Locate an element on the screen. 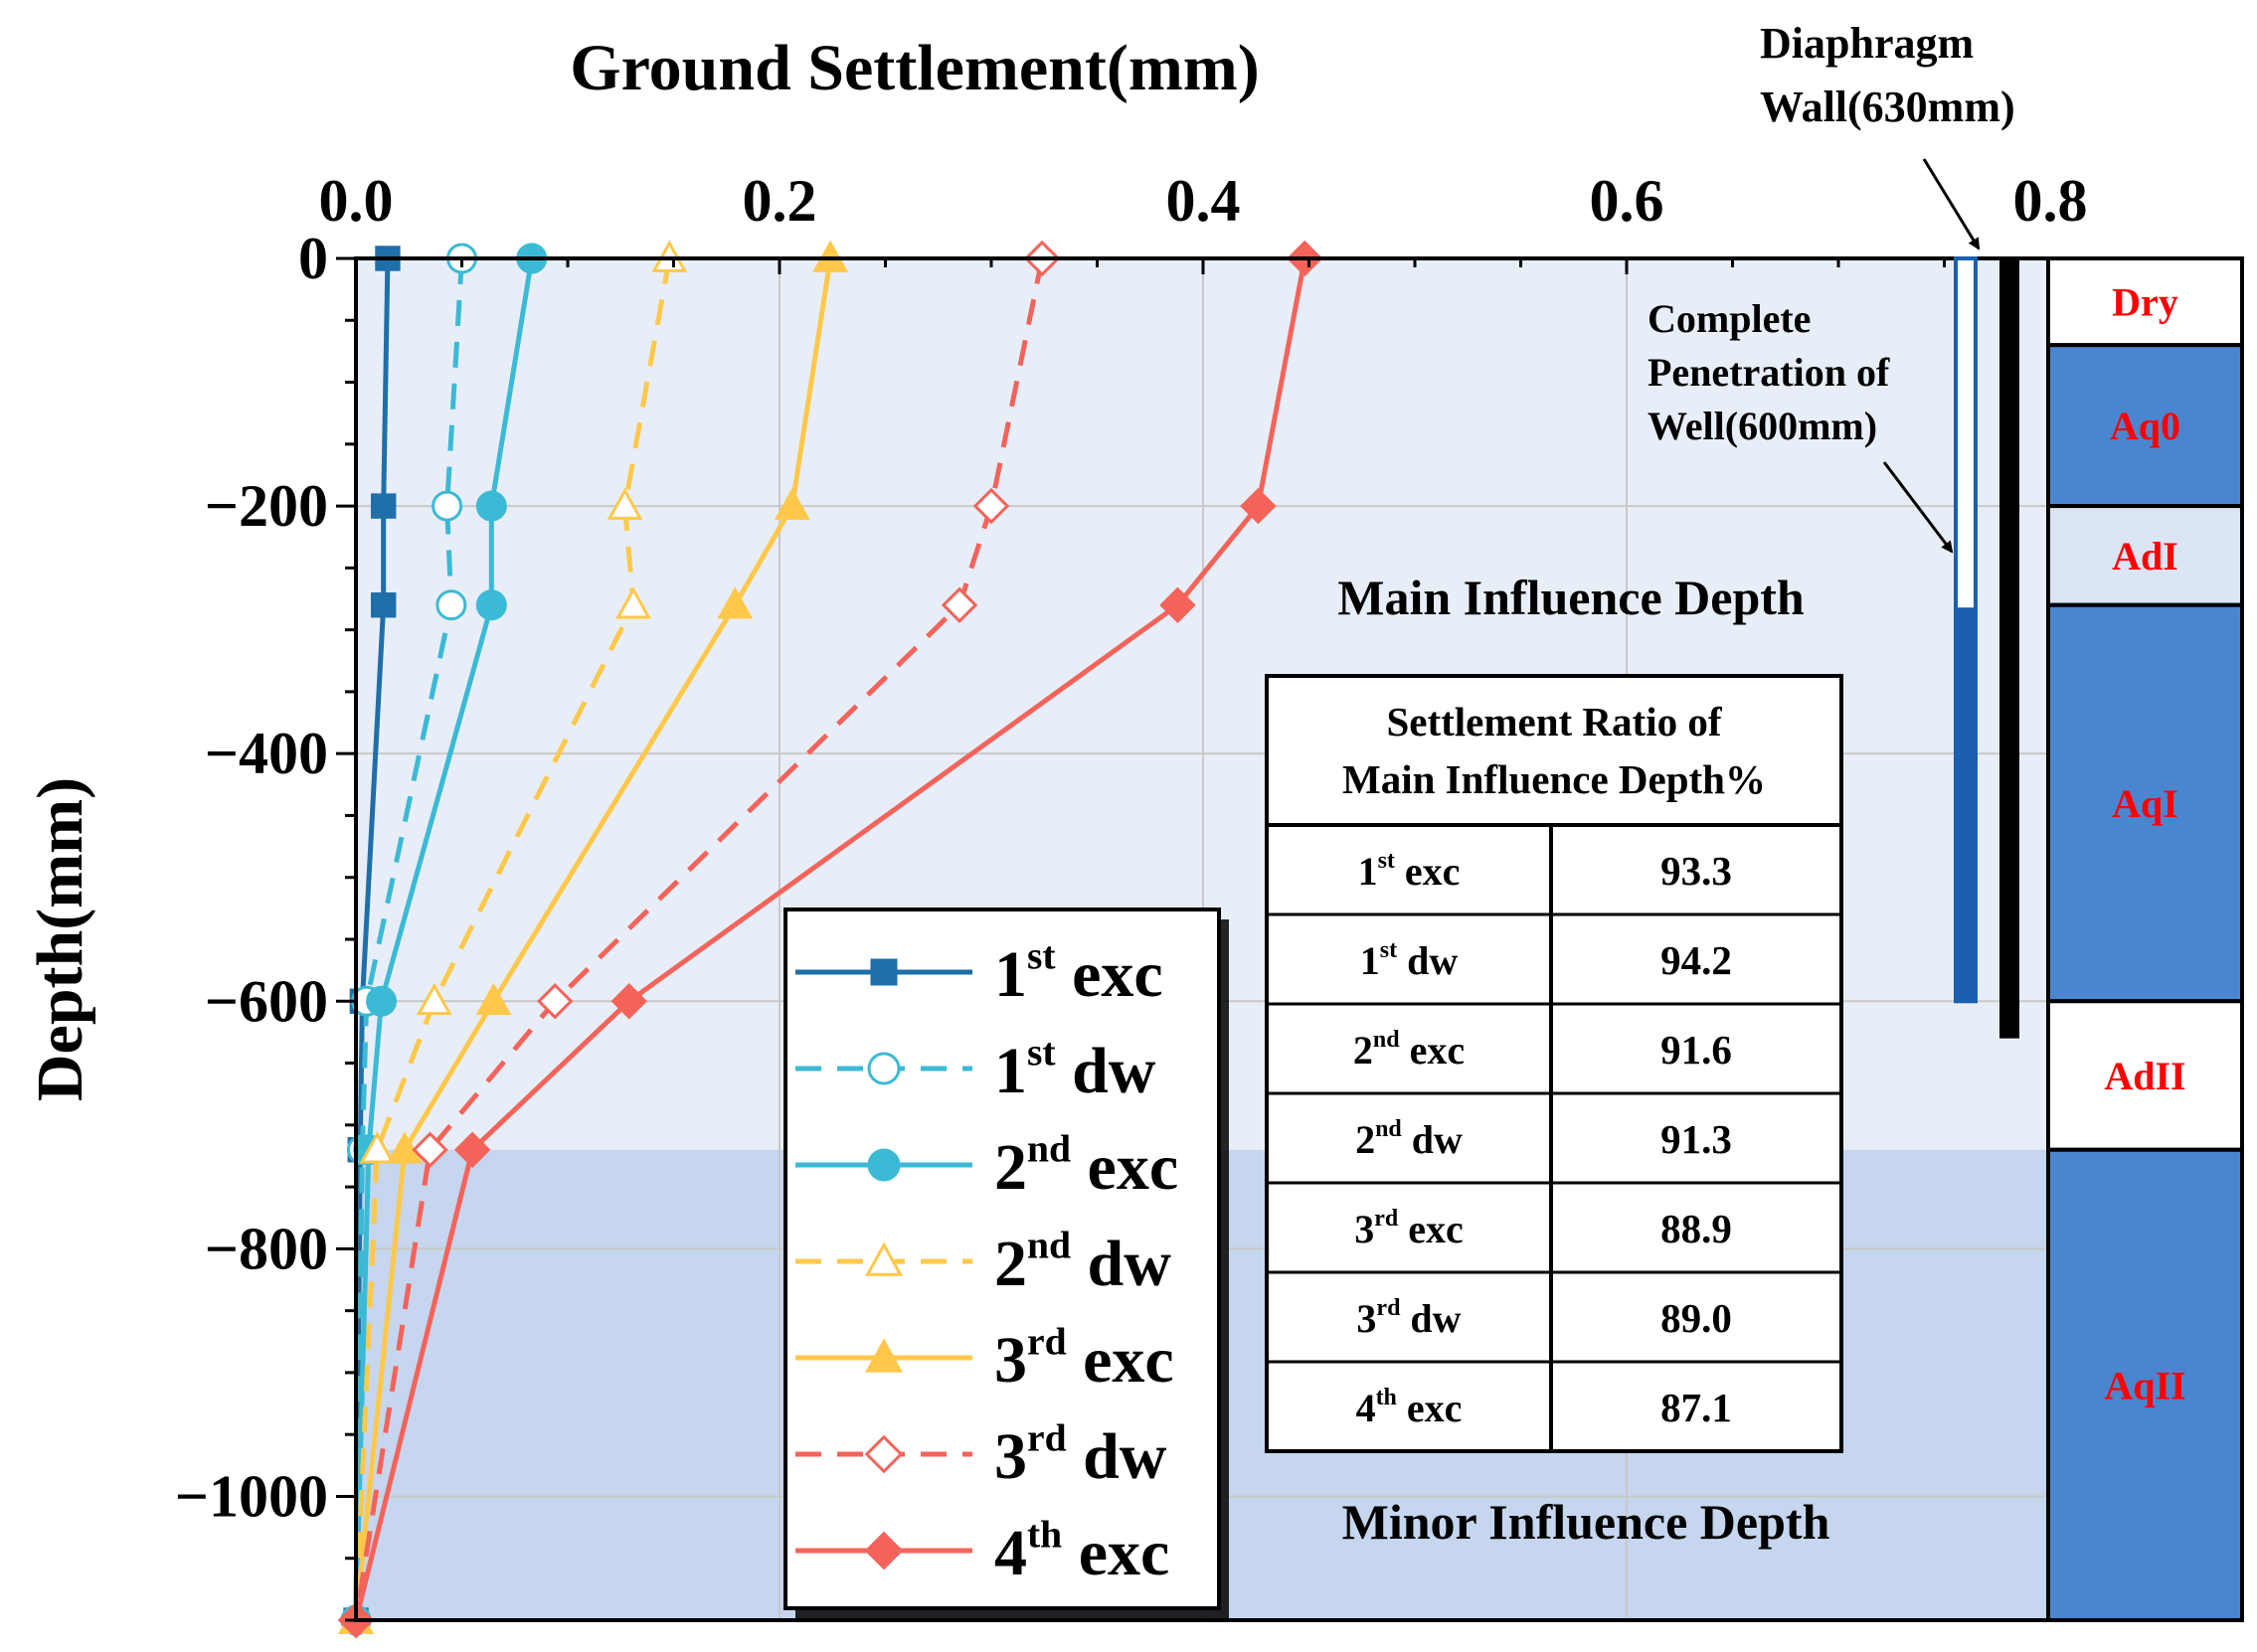 Image resolution: width=2257 pixels, height=1652 pixels. wall-annotation-line2: Wall(630mm) is located at coordinates (1888, 107).